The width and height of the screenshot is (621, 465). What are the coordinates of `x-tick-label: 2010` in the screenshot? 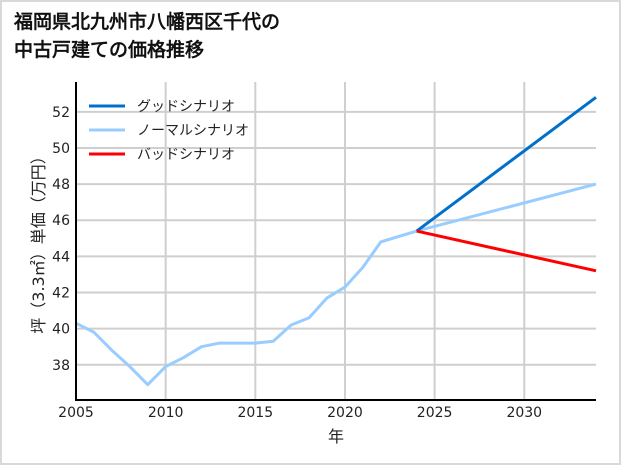 It's located at (166, 413).